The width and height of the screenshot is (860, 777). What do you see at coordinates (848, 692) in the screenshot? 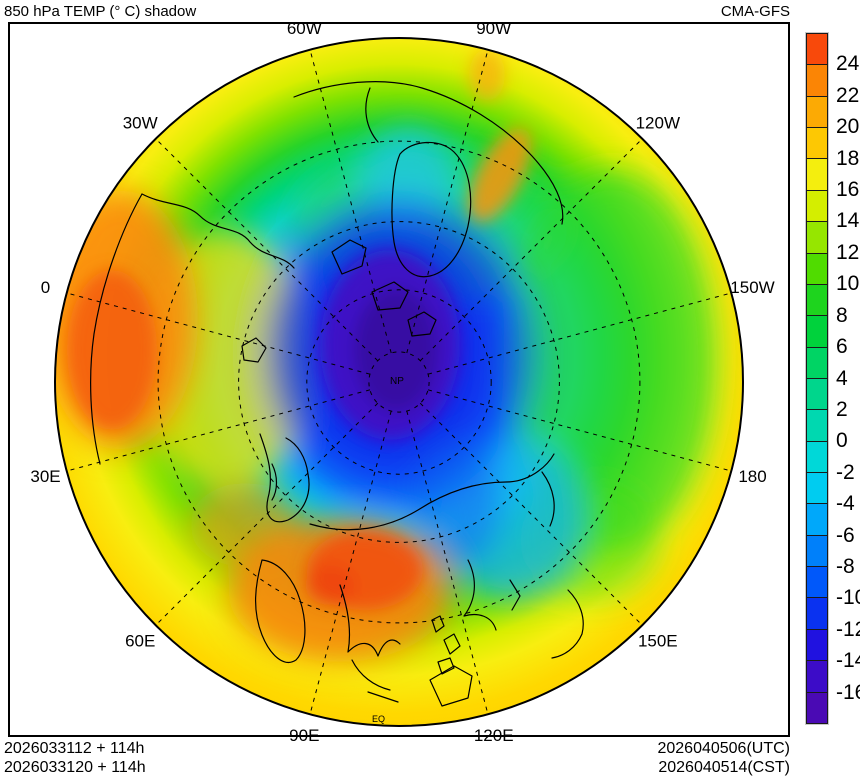
I see `colorbar-tick: -16` at bounding box center [848, 692].